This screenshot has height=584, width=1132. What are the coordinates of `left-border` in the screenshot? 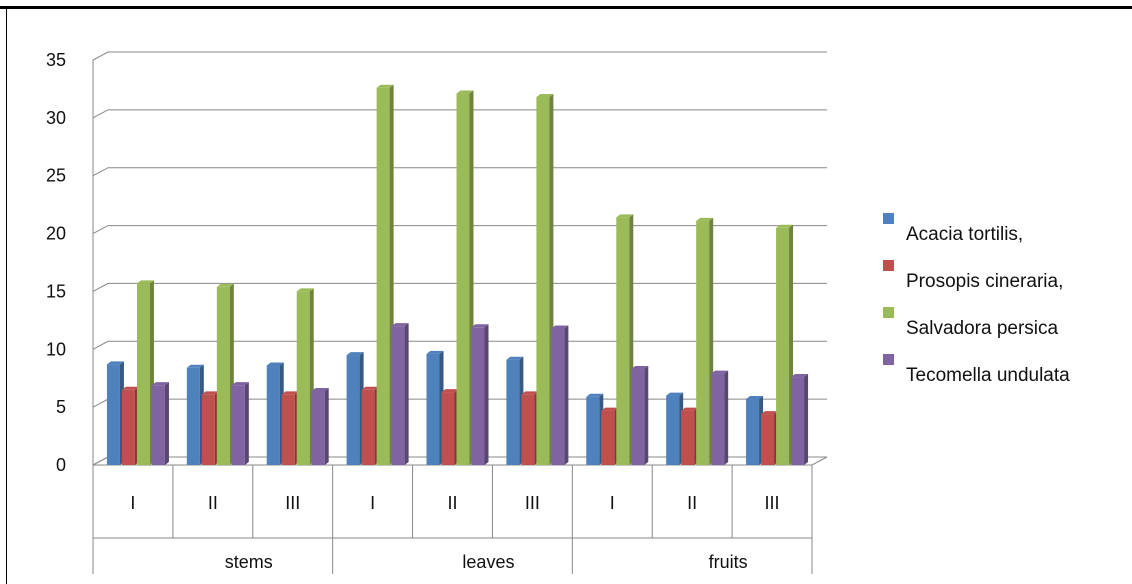 It's located at (6, 295).